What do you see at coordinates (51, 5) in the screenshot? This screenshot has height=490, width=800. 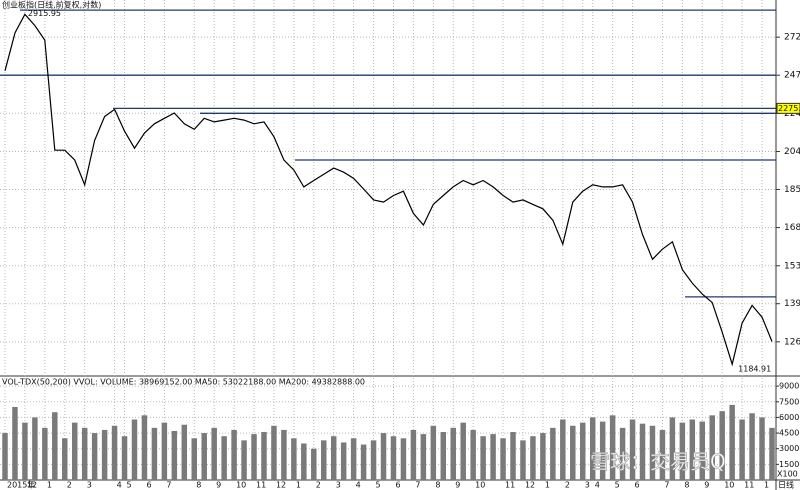 I see `chart-title: 创业板指(日线,前复权,对数)` at bounding box center [51, 5].